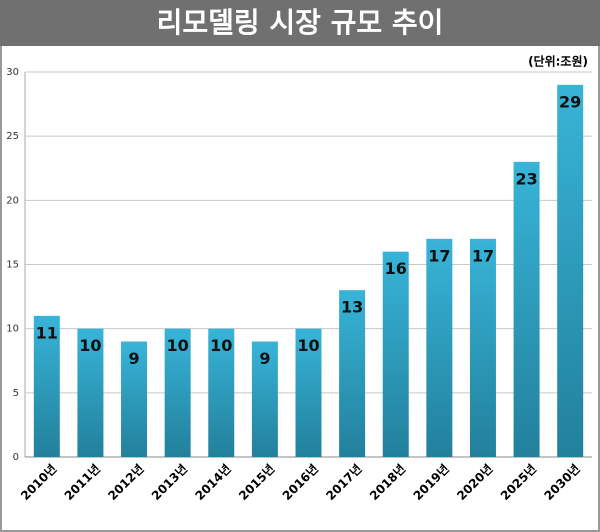  I want to click on y-tick-label: 15, so click(12, 265).